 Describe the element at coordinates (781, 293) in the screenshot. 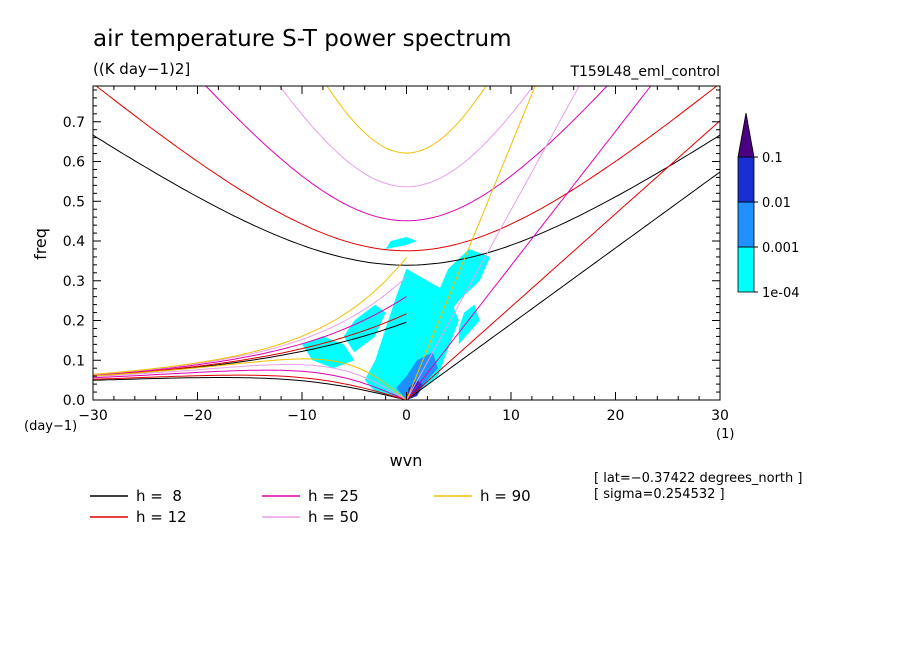

I see `colorbar-label: 1e-04` at that location.